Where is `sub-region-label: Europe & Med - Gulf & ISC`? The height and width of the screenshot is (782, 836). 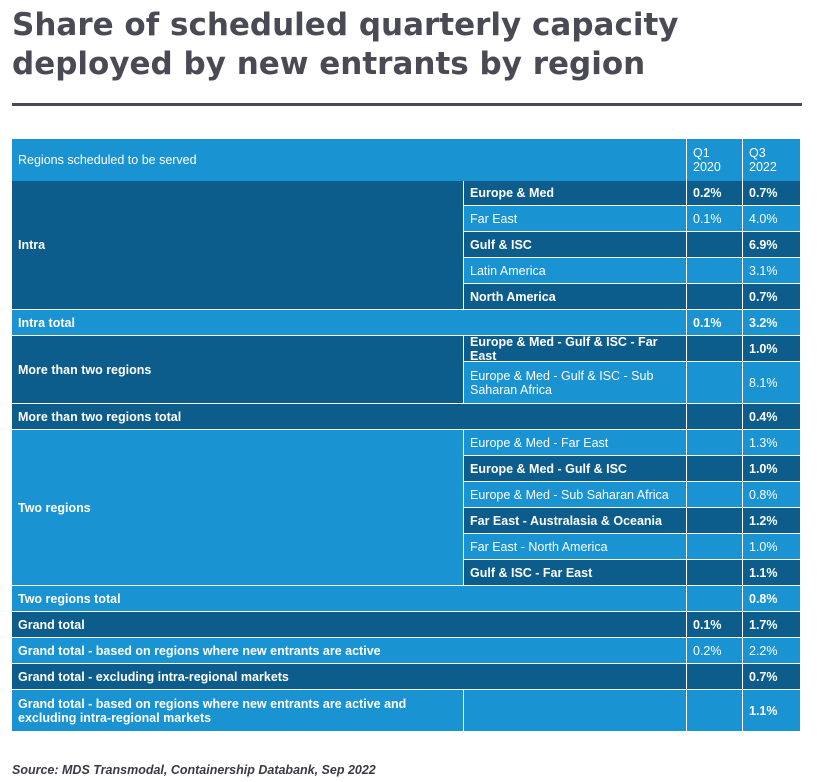
sub-region-label: Europe & Med - Gulf & ISC is located at coordinates (575, 468).